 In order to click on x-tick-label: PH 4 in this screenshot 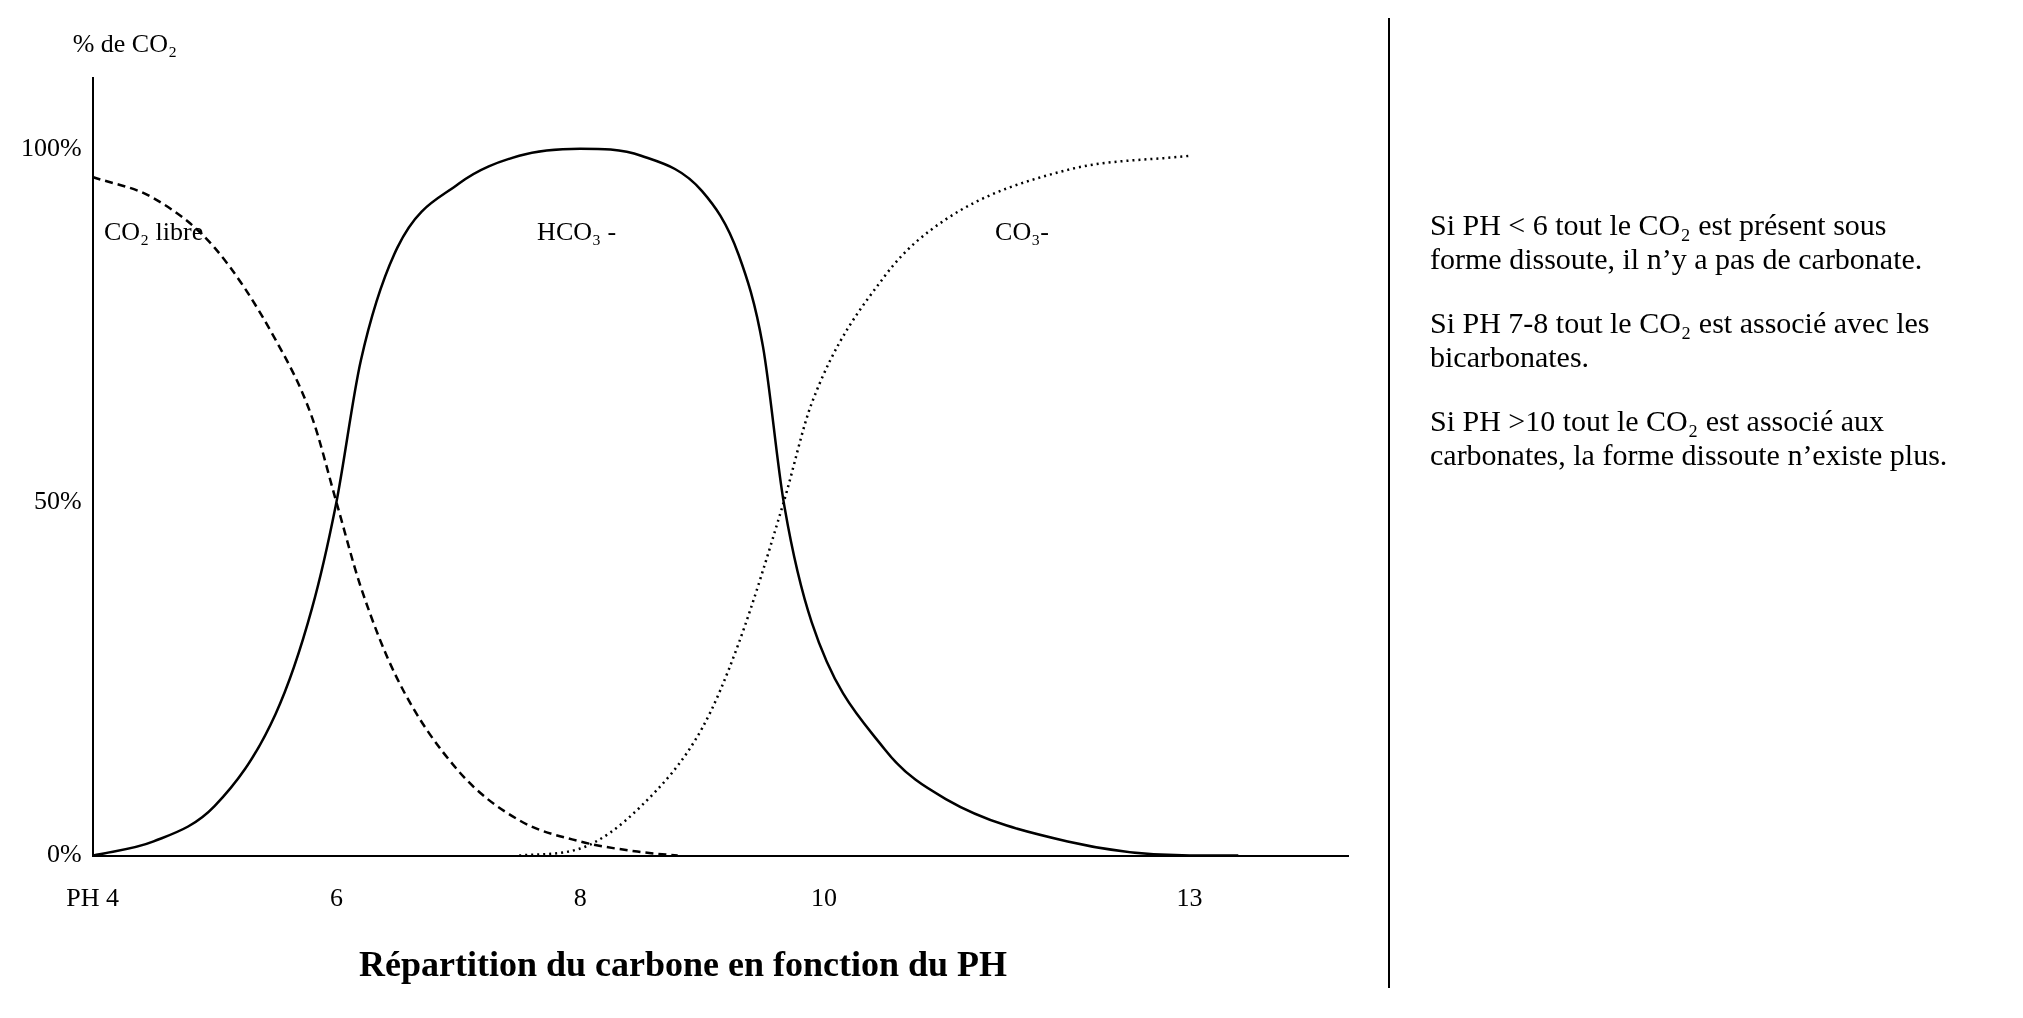, I will do `click(93, 898)`.